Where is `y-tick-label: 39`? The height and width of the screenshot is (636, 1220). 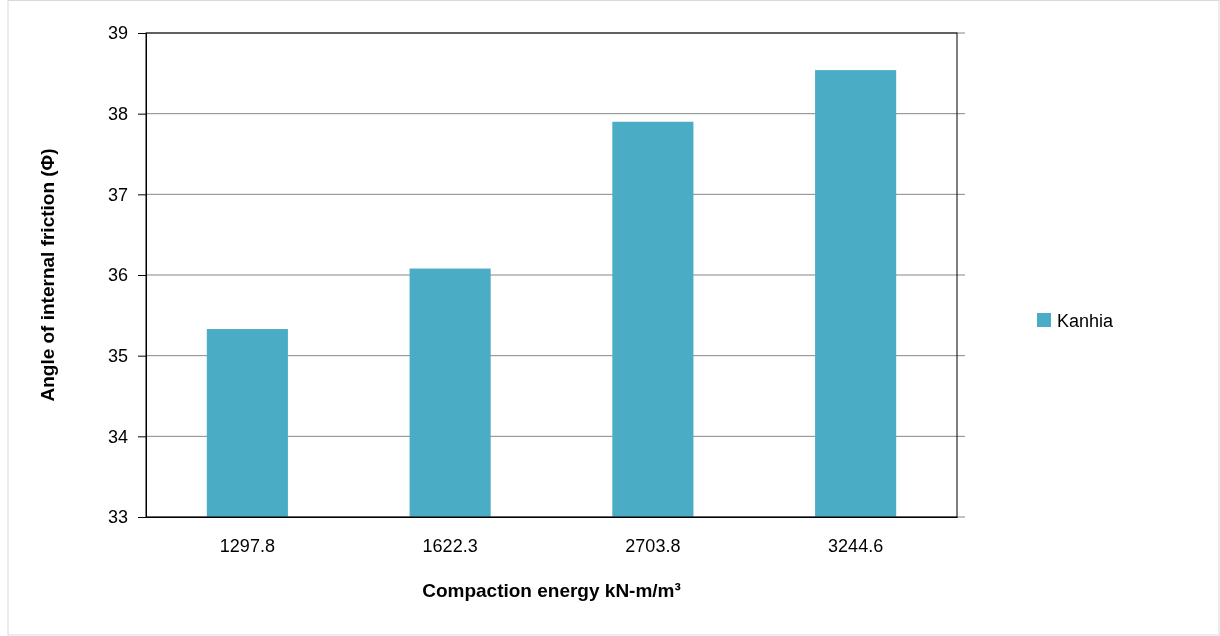 y-tick-label: 39 is located at coordinates (117, 33).